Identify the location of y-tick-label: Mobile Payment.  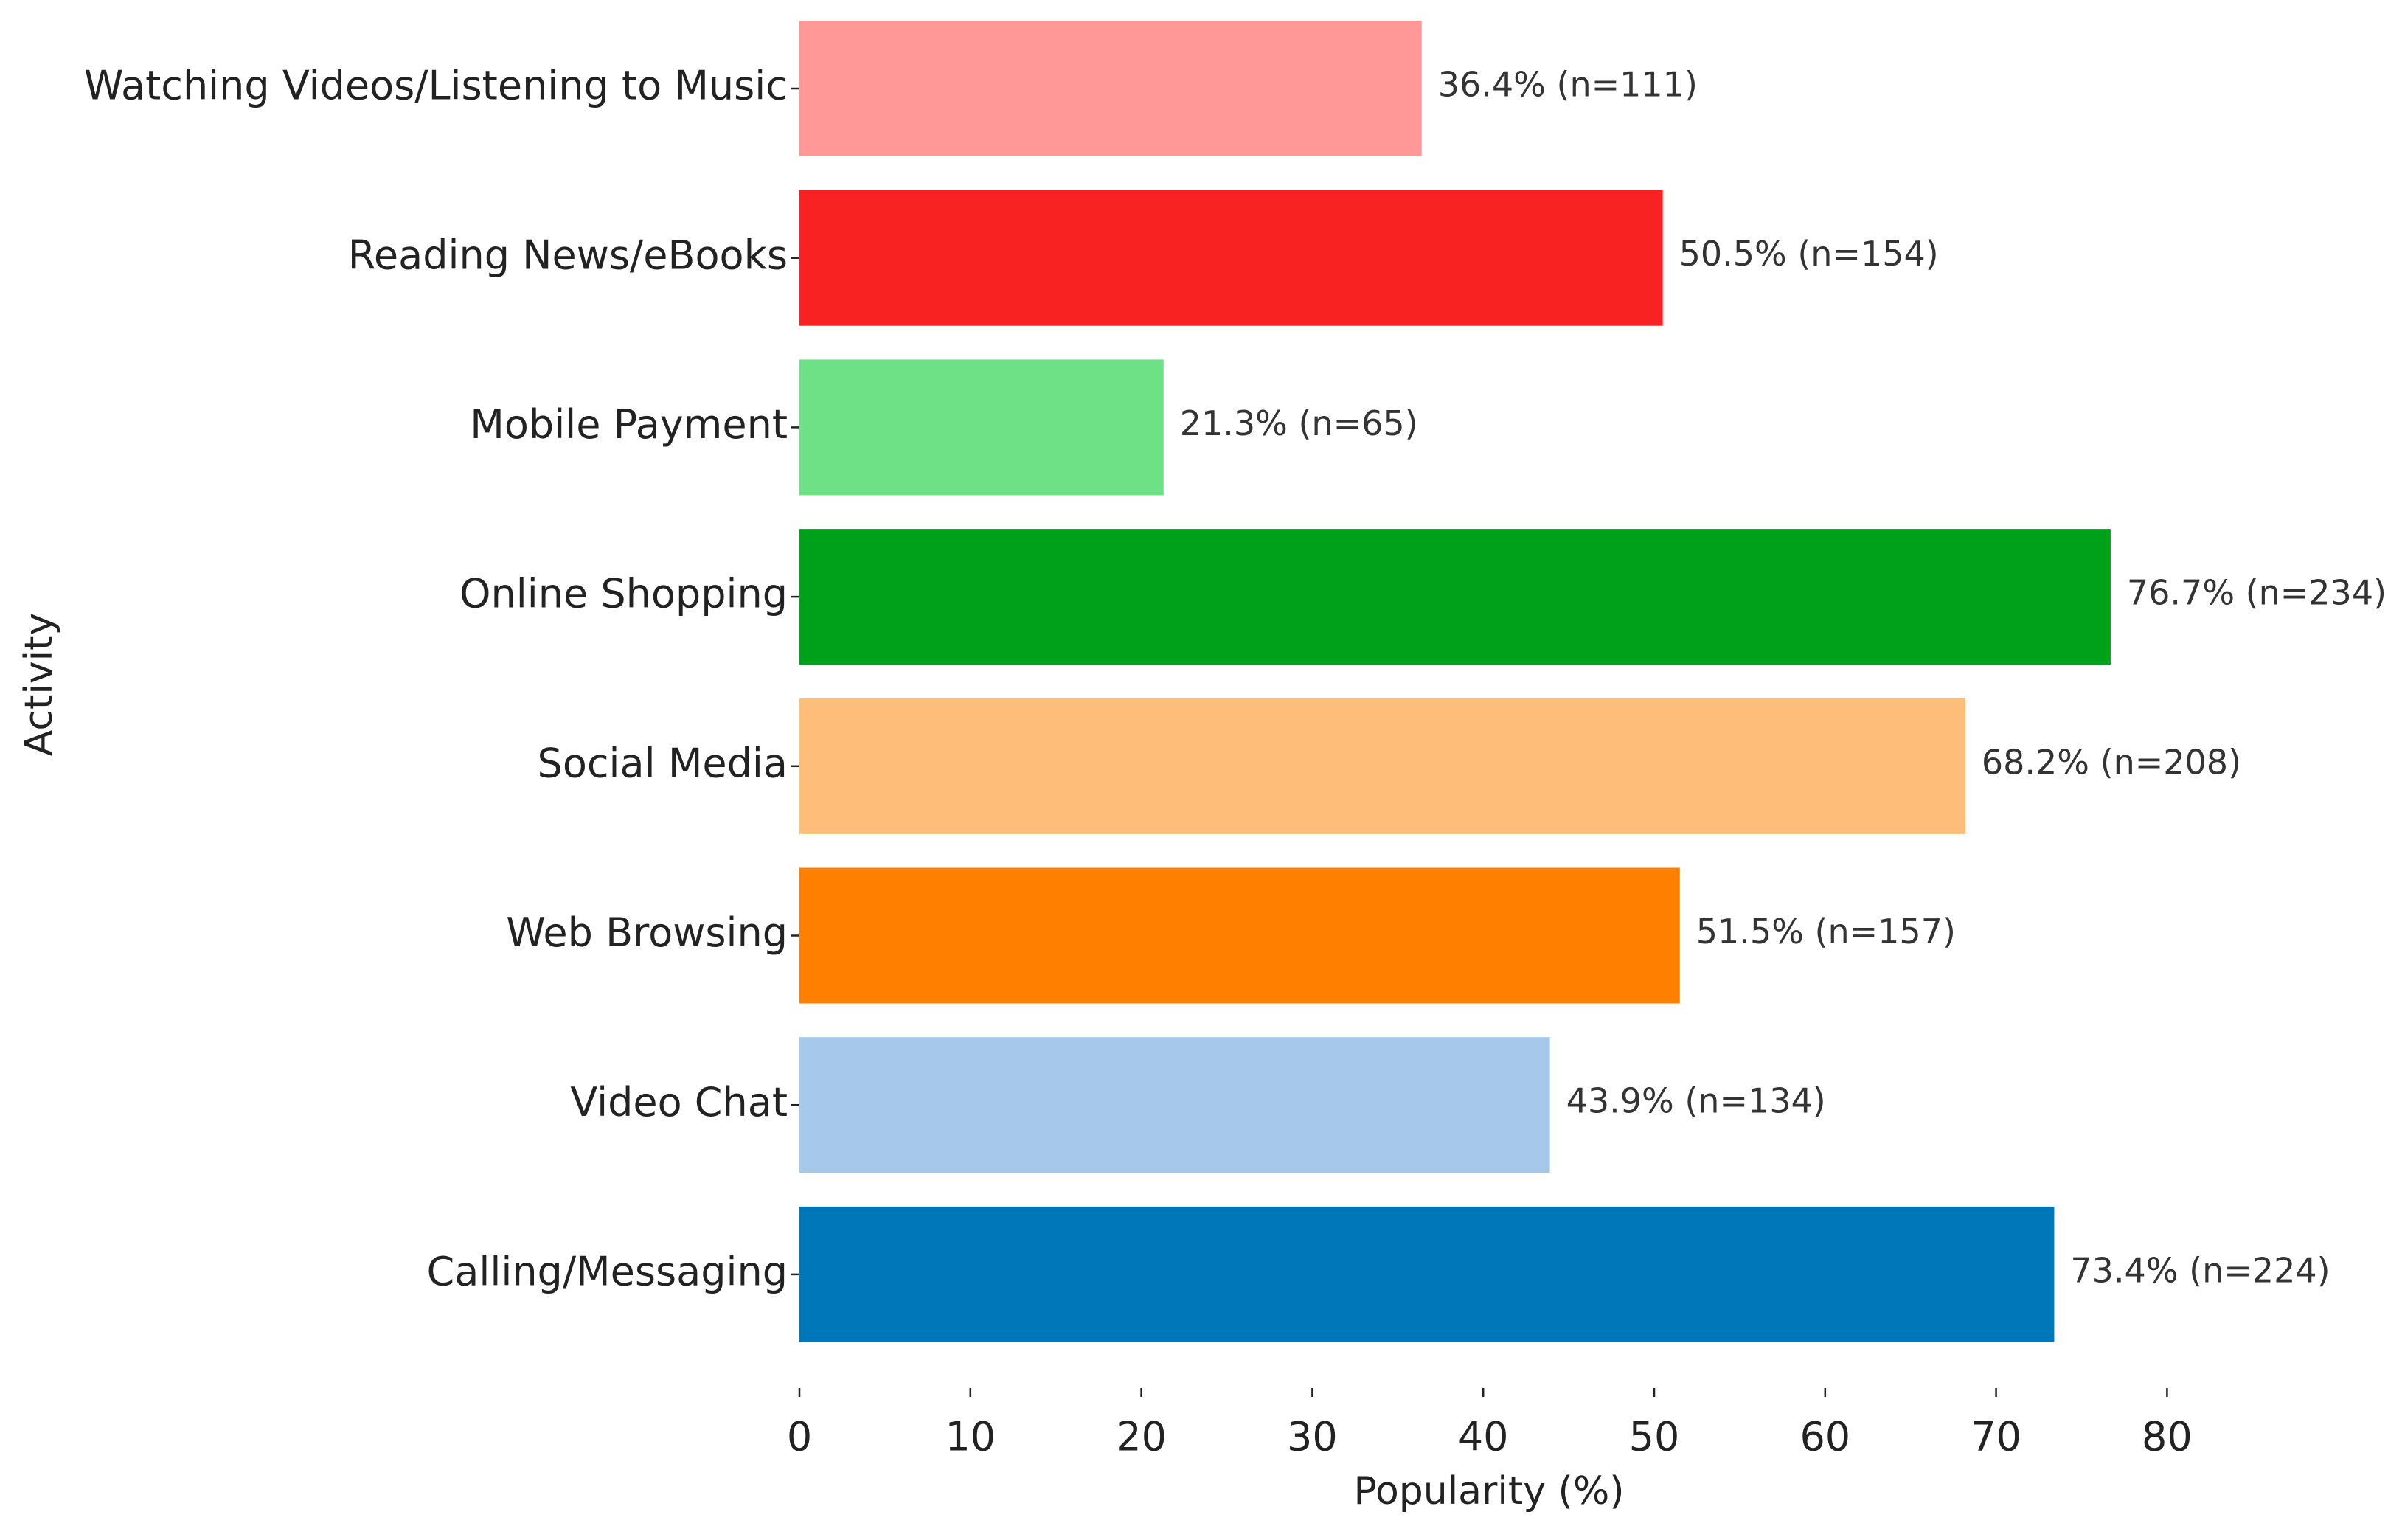
(629, 424).